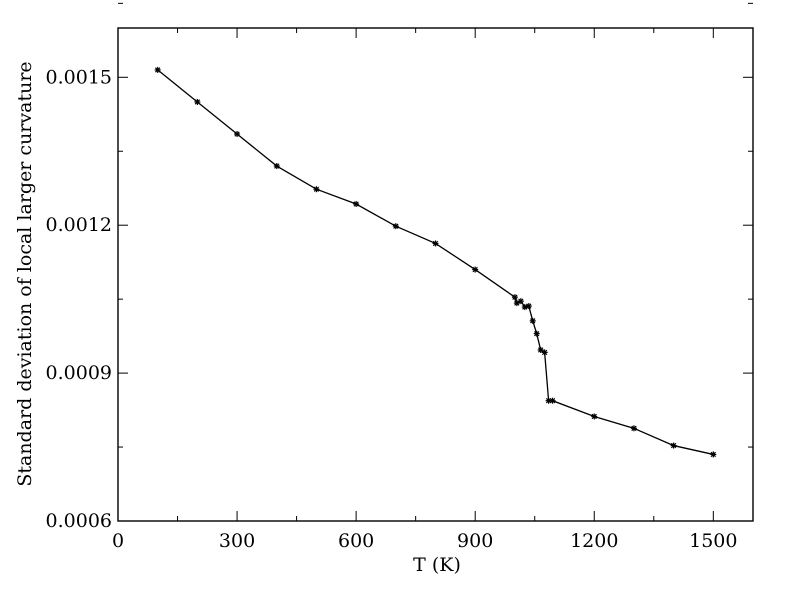 The width and height of the screenshot is (792, 612). Describe the element at coordinates (475, 541) in the screenshot. I see `x-tick-label: 900` at that location.